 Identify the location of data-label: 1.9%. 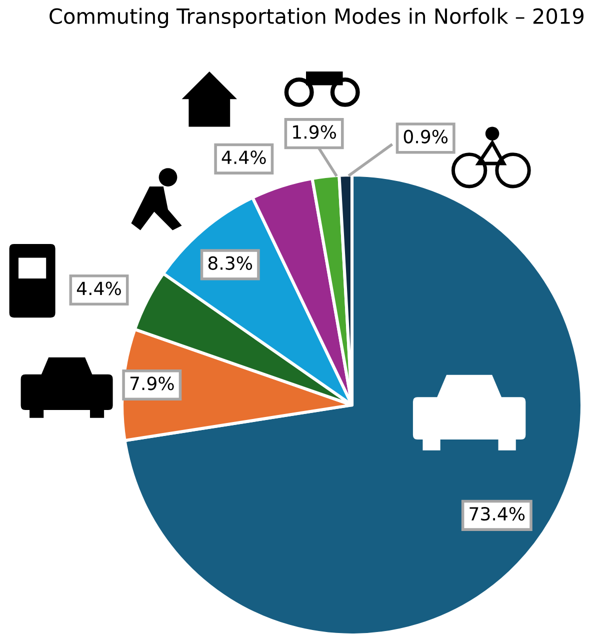
(314, 132).